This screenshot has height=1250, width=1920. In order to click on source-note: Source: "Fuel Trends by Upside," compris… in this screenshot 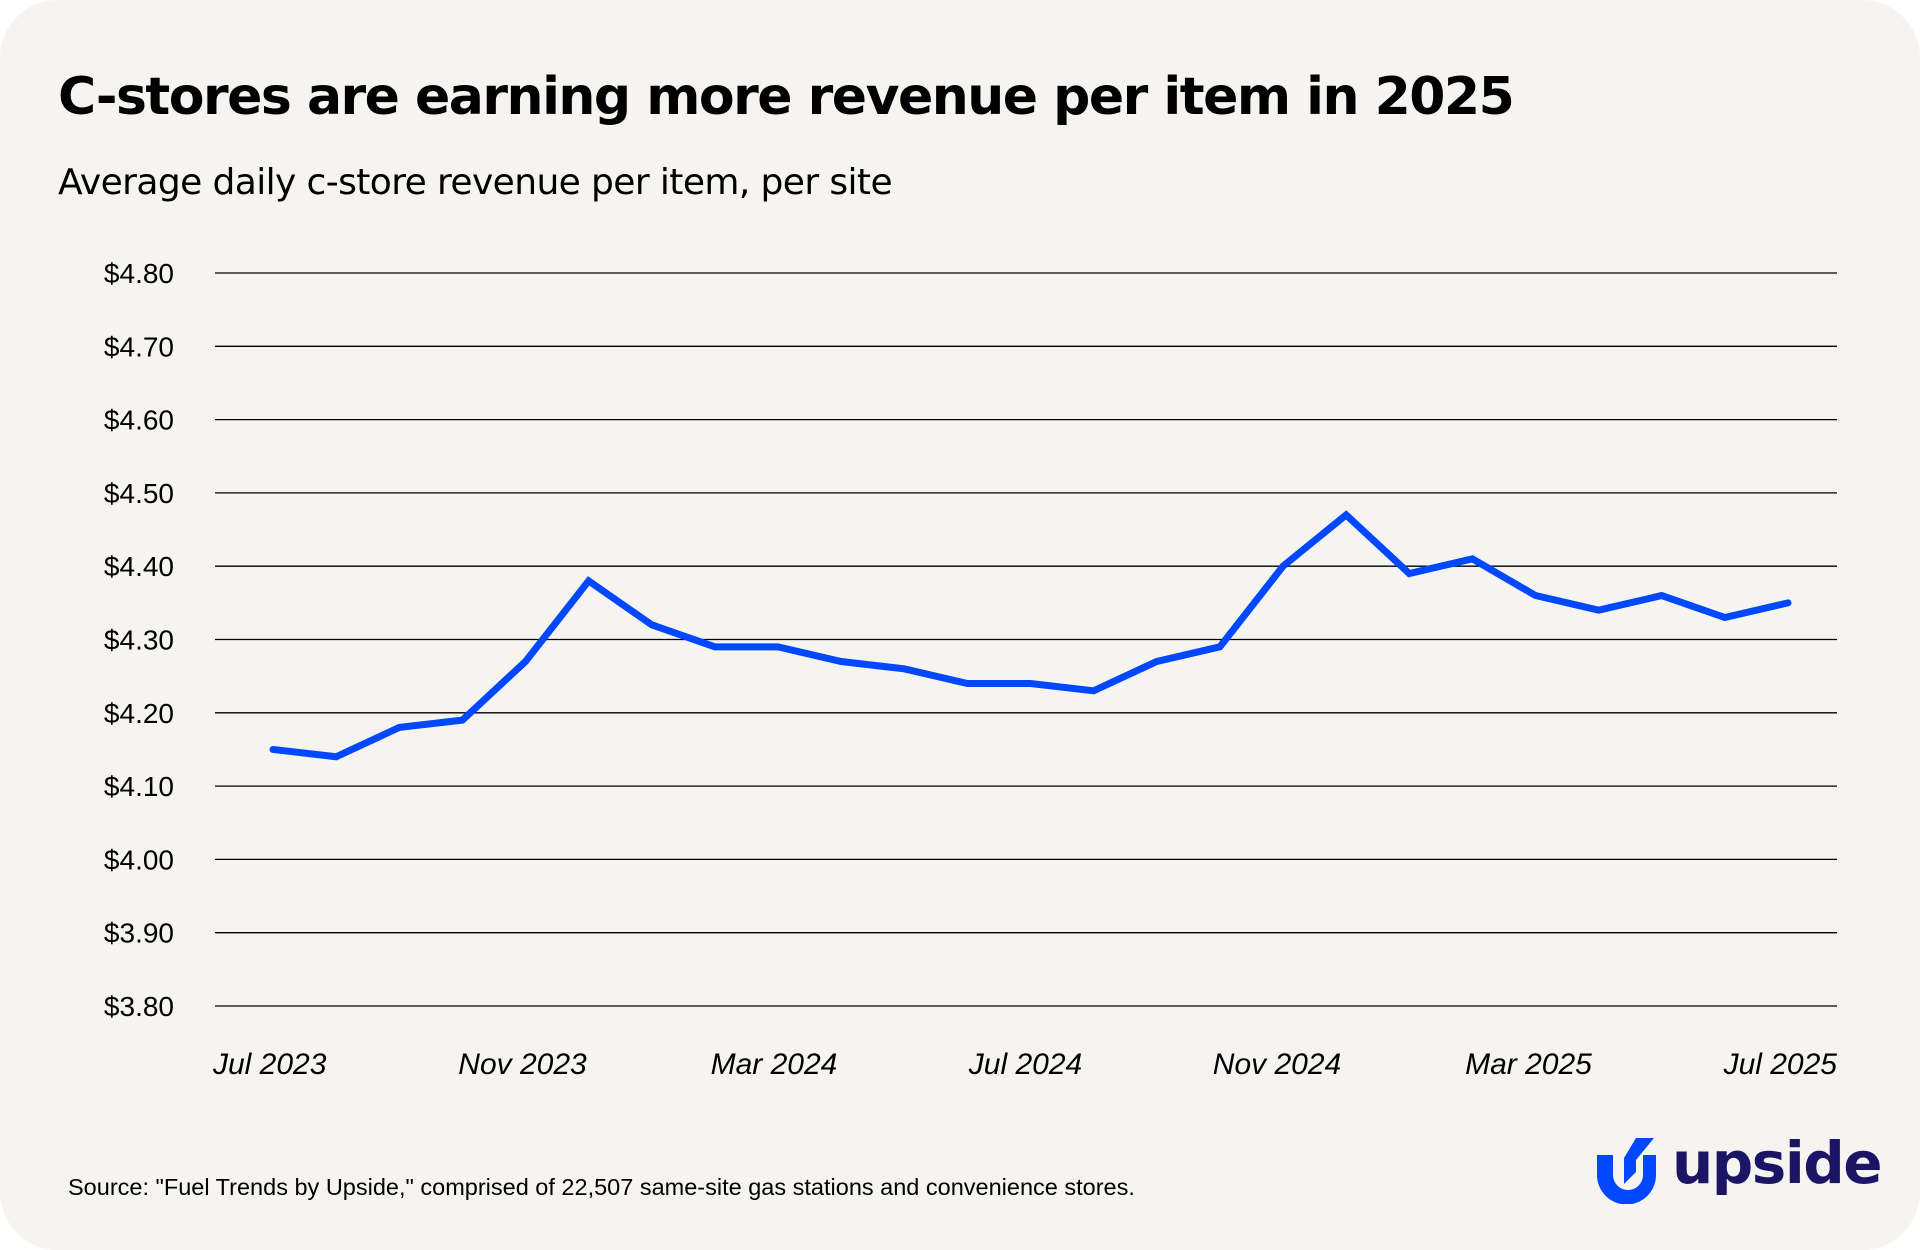, I will do `click(601, 1187)`.